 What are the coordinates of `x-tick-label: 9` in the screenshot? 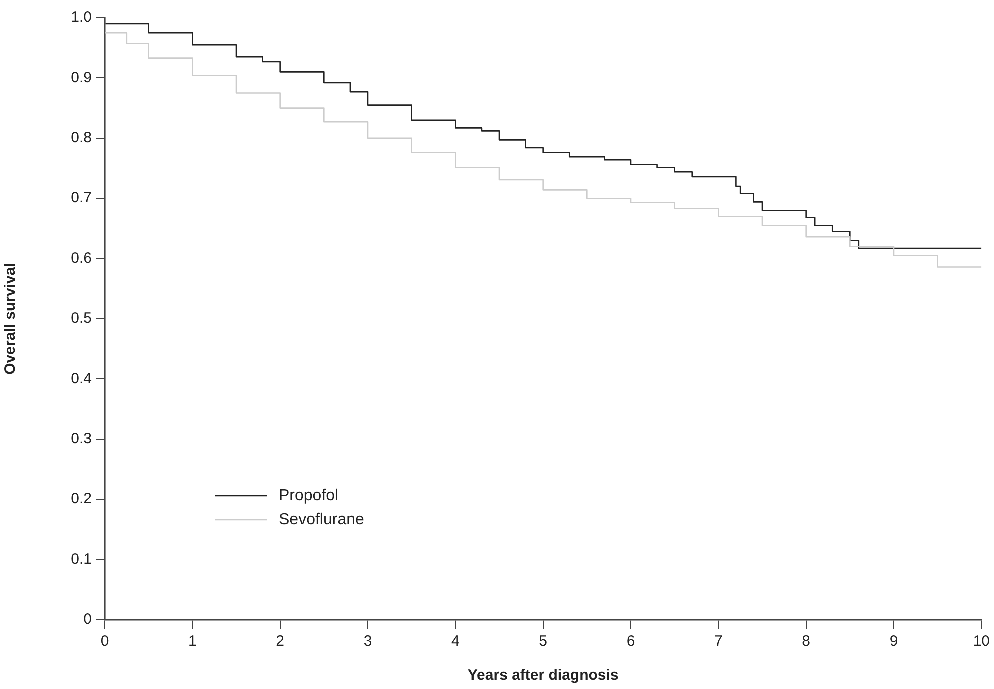 It's located at (894, 641).